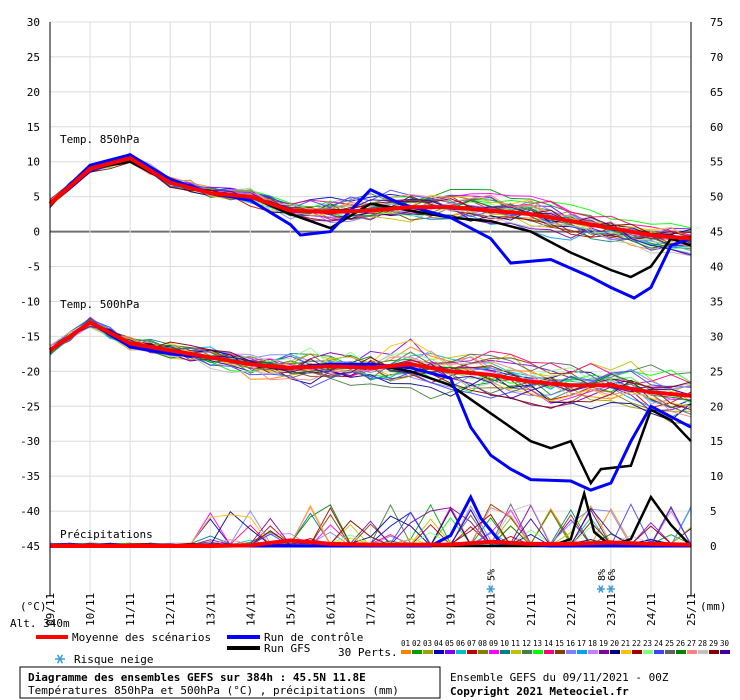  What do you see at coordinates (370, 198) in the screenshot?
I see `series-line-t850` at bounding box center [370, 198].